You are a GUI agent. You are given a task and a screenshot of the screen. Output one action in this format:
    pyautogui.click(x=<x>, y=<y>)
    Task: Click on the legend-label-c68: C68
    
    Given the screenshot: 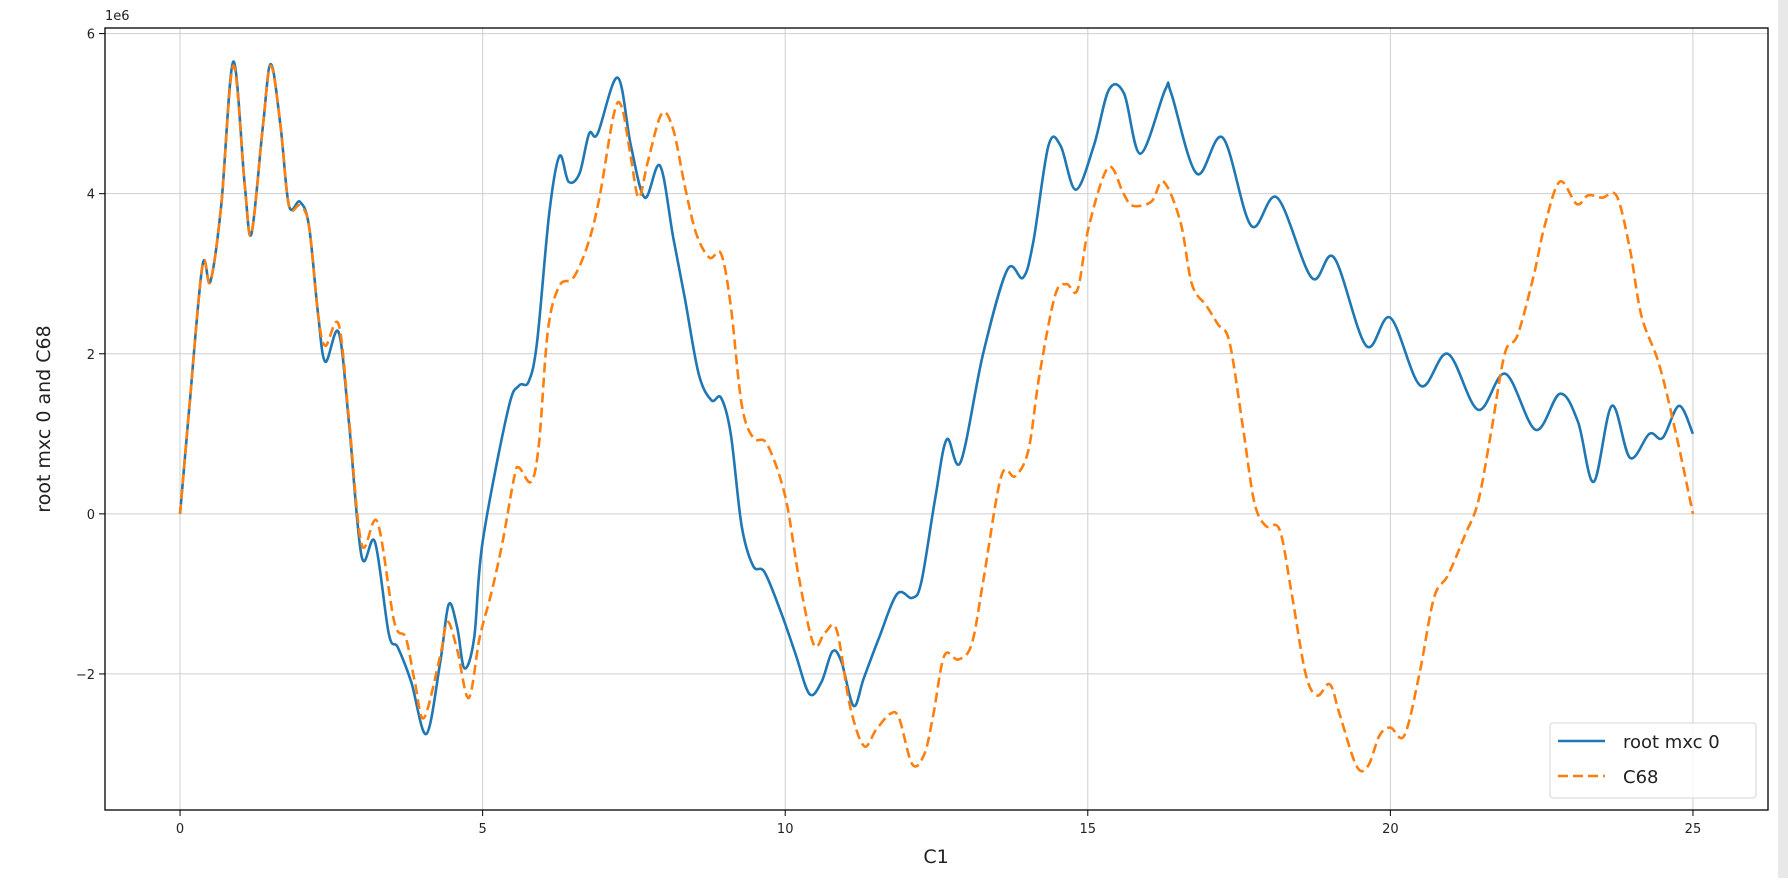 What is the action you would take?
    pyautogui.click(x=1640, y=777)
    